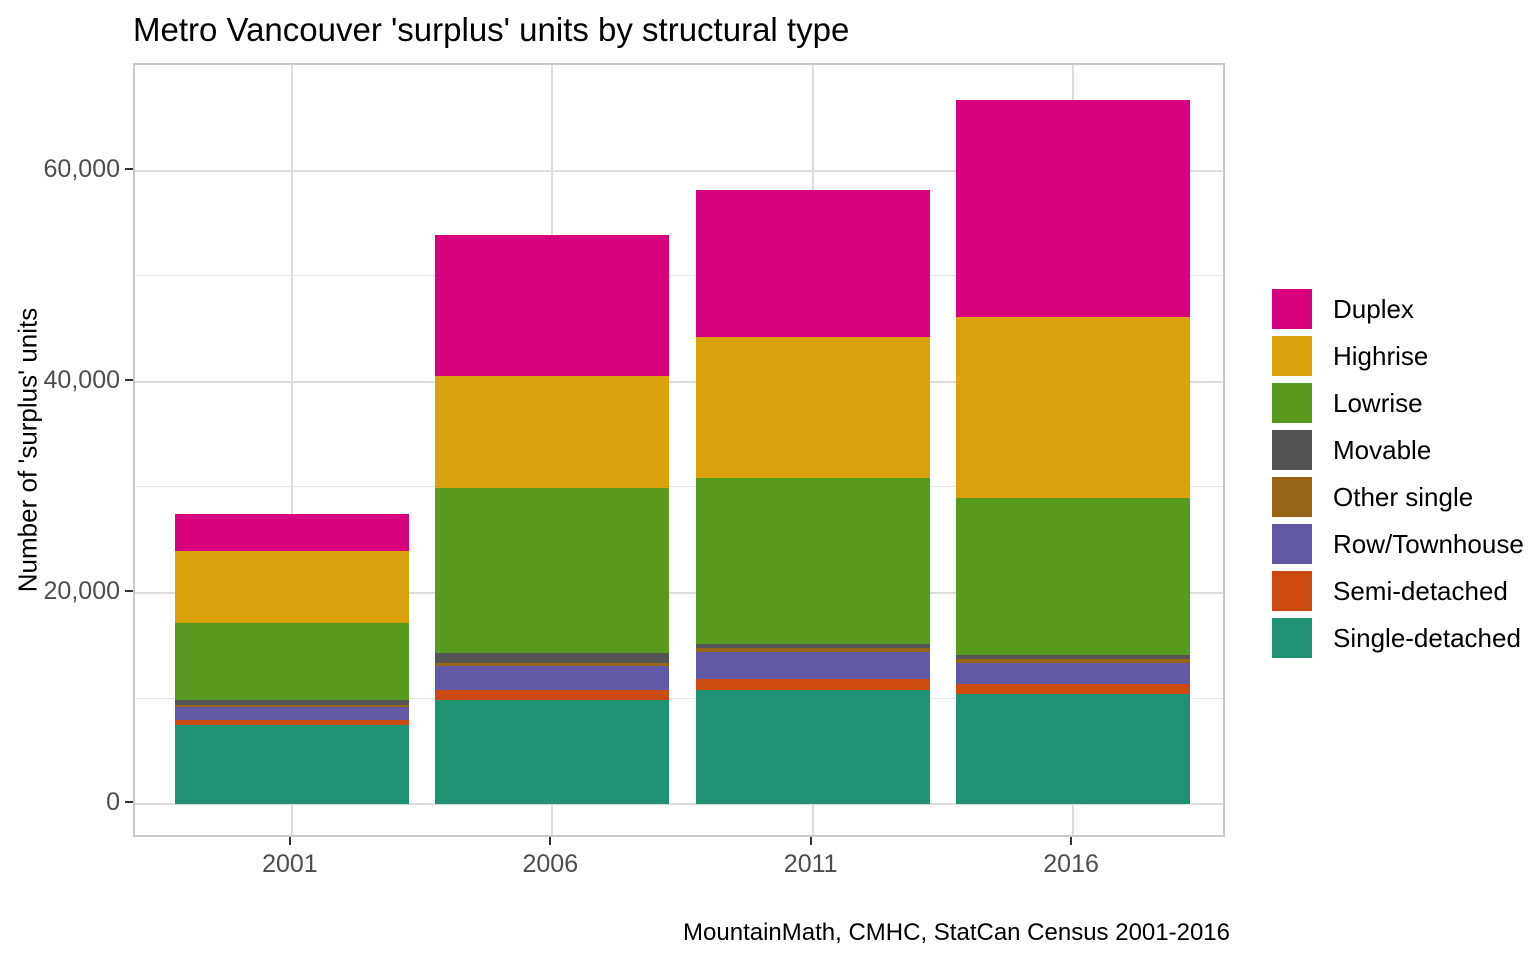 This screenshot has width=1536, height=960. Describe the element at coordinates (1428, 543) in the screenshot. I see `legend-label: Row/Townhouse` at that location.